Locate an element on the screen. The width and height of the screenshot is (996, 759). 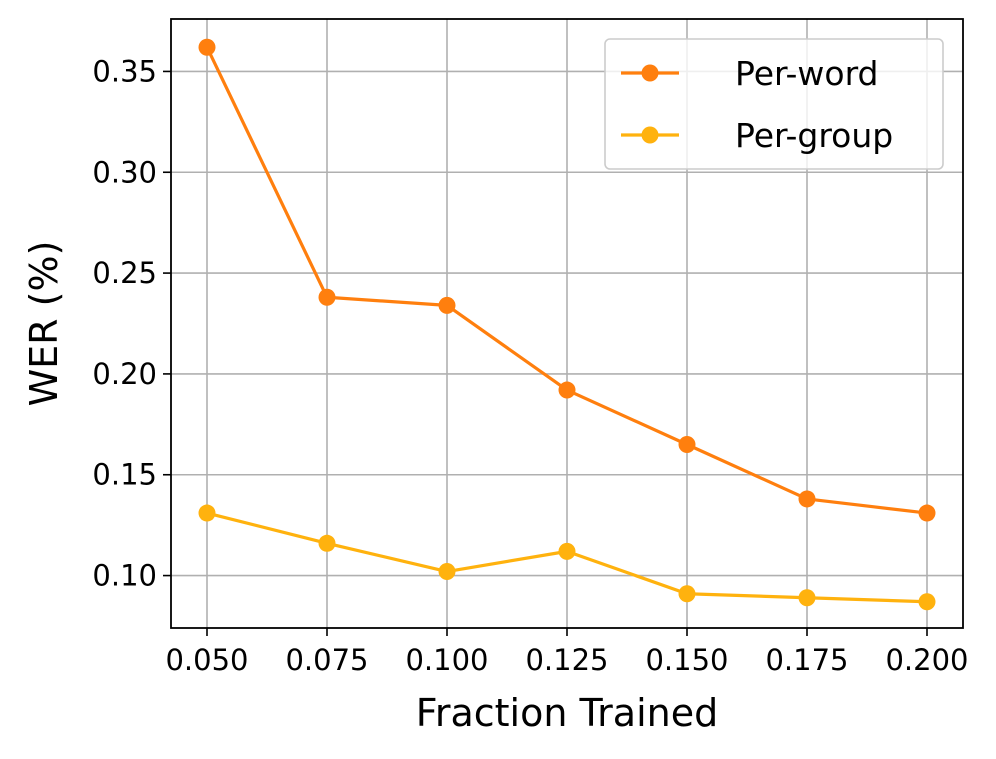
y-tick-label: 0.20 is located at coordinates (124, 374).